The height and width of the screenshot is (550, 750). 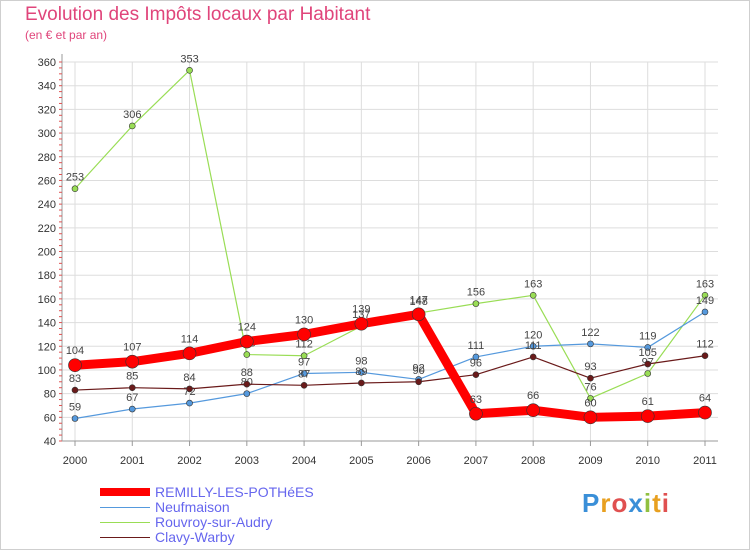 I want to click on data-label-clavy-warby: 90, so click(x=419, y=371).